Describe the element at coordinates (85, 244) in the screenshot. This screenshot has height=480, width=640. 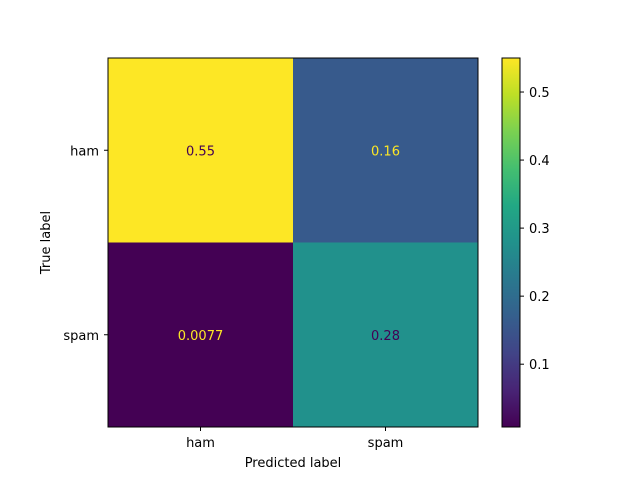
I see `y-axis-ticks: ham spam` at that location.